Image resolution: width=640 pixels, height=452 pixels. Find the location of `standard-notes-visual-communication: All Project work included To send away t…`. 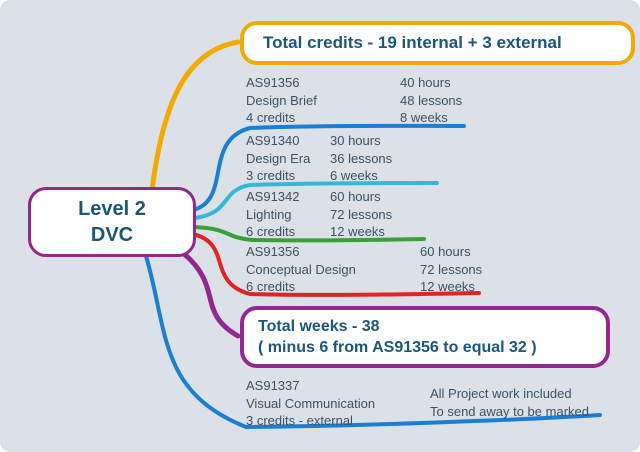

standard-notes-visual-communication: All Project work included To send away t… is located at coordinates (509, 402).